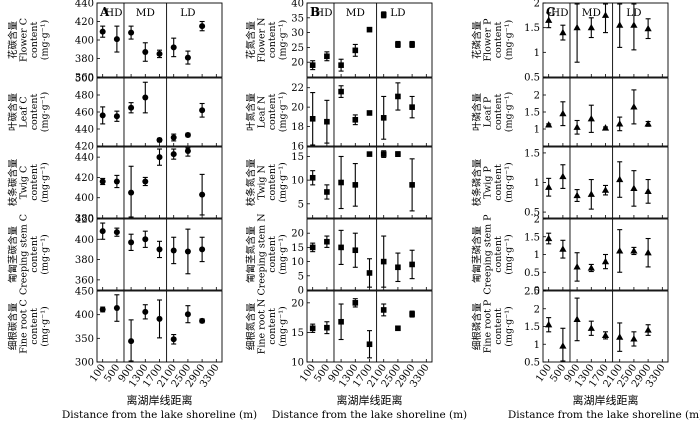 This screenshot has width=700, height=422. Describe the element at coordinates (261, 254) in the screenshot. I see `y-axis-label-line: Creeping stem N` at that location.